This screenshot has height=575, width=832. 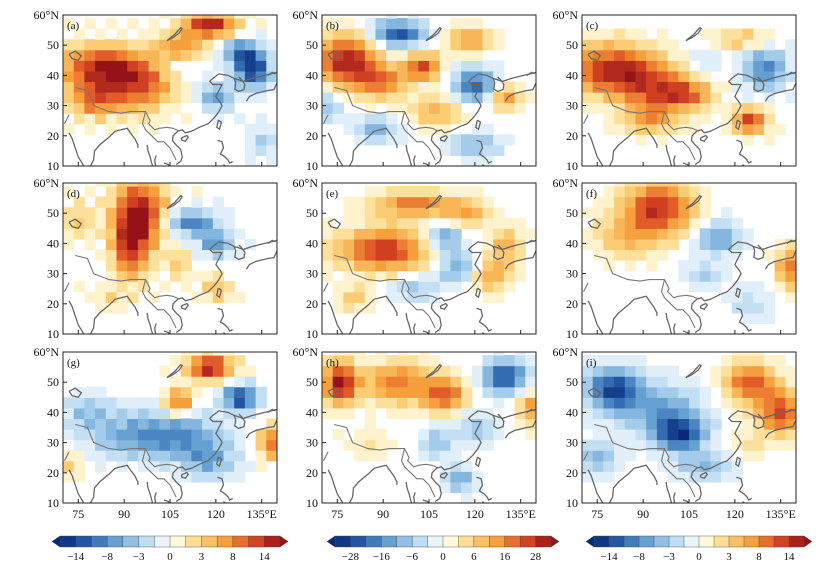 What do you see at coordinates (53, 45) in the screenshot?
I see `y-tick-label: 50` at bounding box center [53, 45].